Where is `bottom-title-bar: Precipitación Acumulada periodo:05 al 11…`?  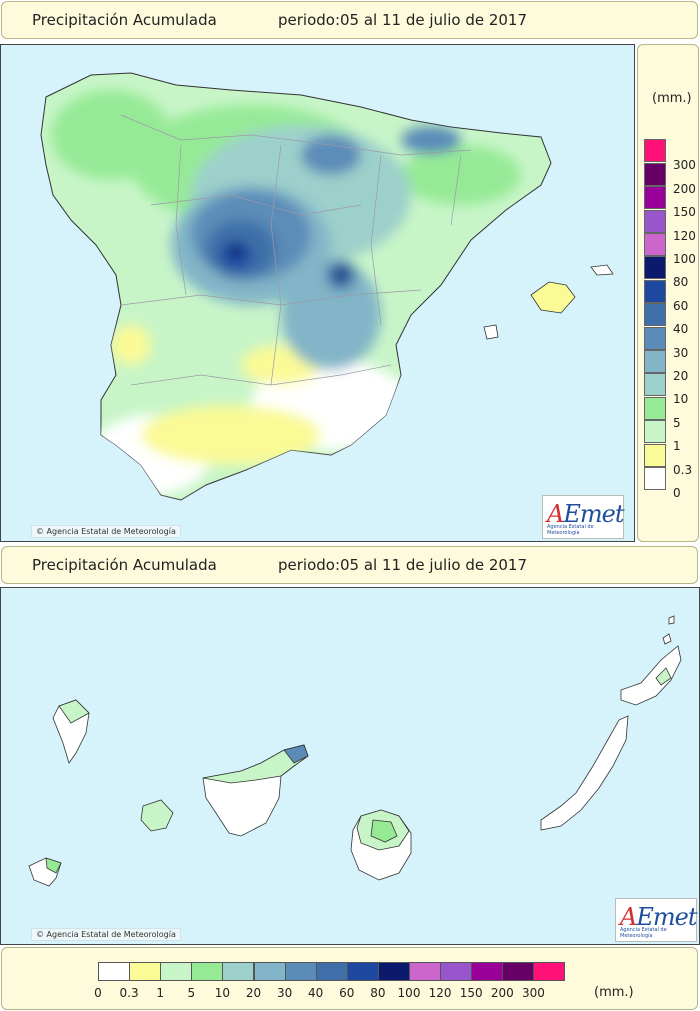
bottom-title-bar: Precipitación Acumulada periodo:05 al 11… is located at coordinates (349, 565).